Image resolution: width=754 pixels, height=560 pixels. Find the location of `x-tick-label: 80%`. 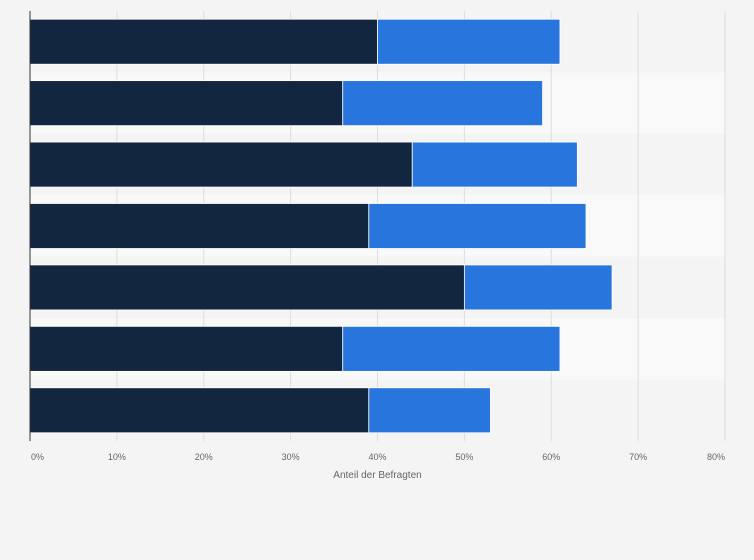

x-tick-label: 80% is located at coordinates (716, 457).